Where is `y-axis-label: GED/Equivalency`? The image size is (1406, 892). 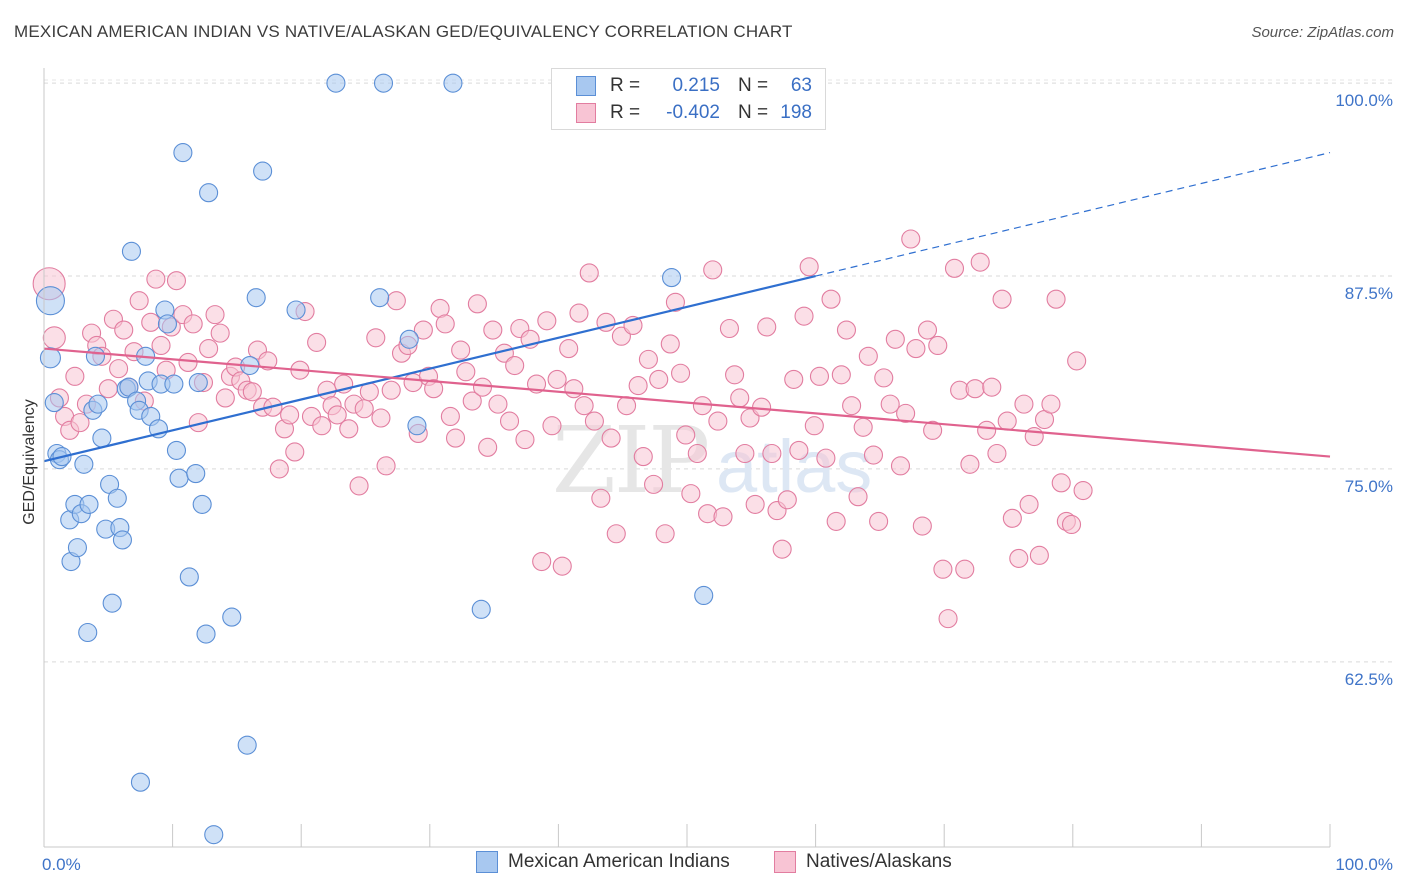 y-axis-label: GED/Equivalency is located at coordinates (29, 461).